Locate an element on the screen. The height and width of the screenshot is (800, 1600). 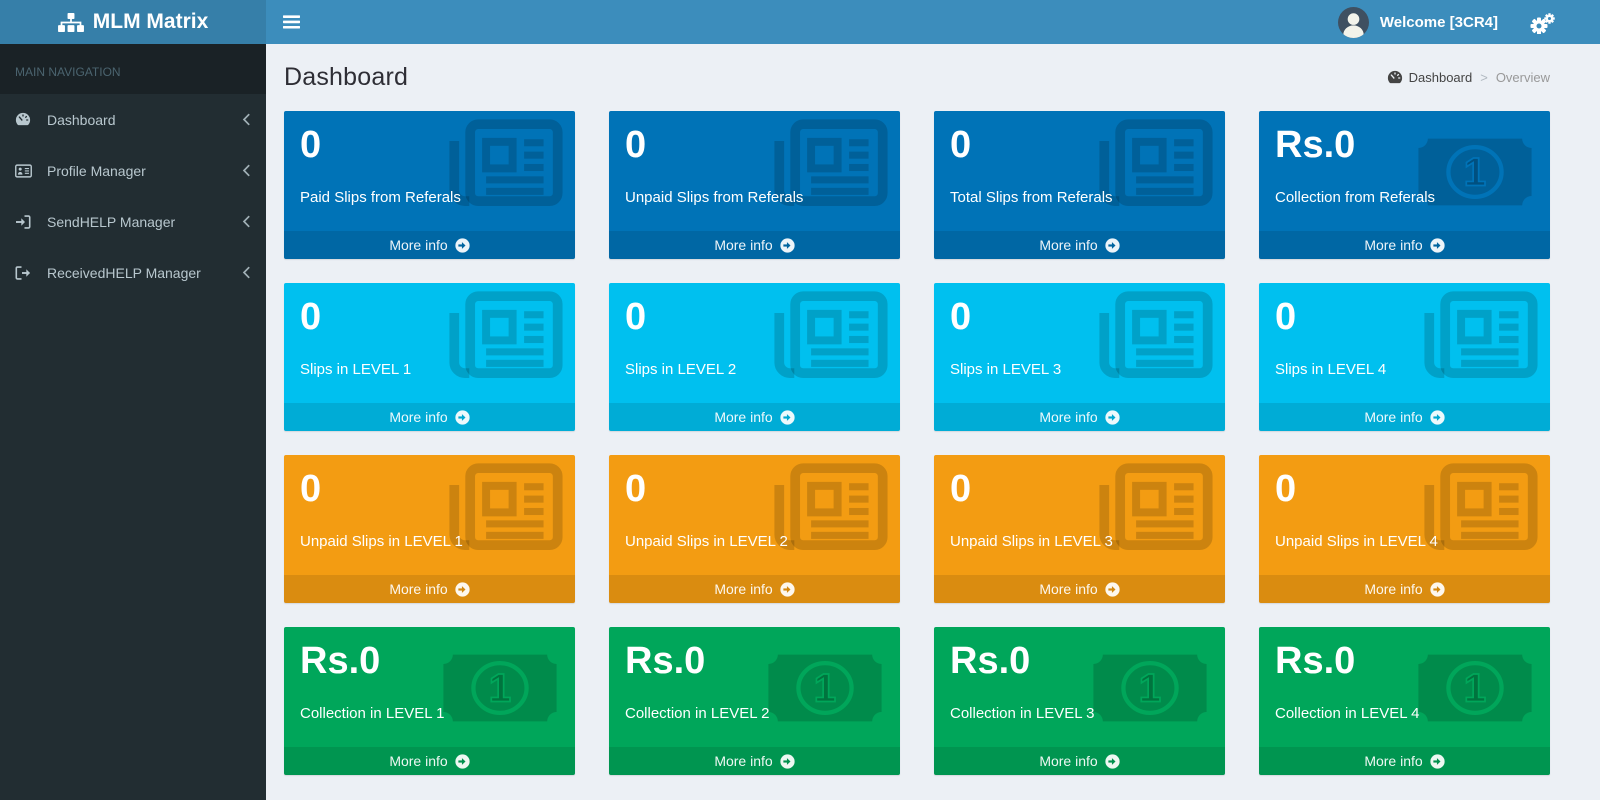
sitemap-icon is located at coordinates (70, 22).